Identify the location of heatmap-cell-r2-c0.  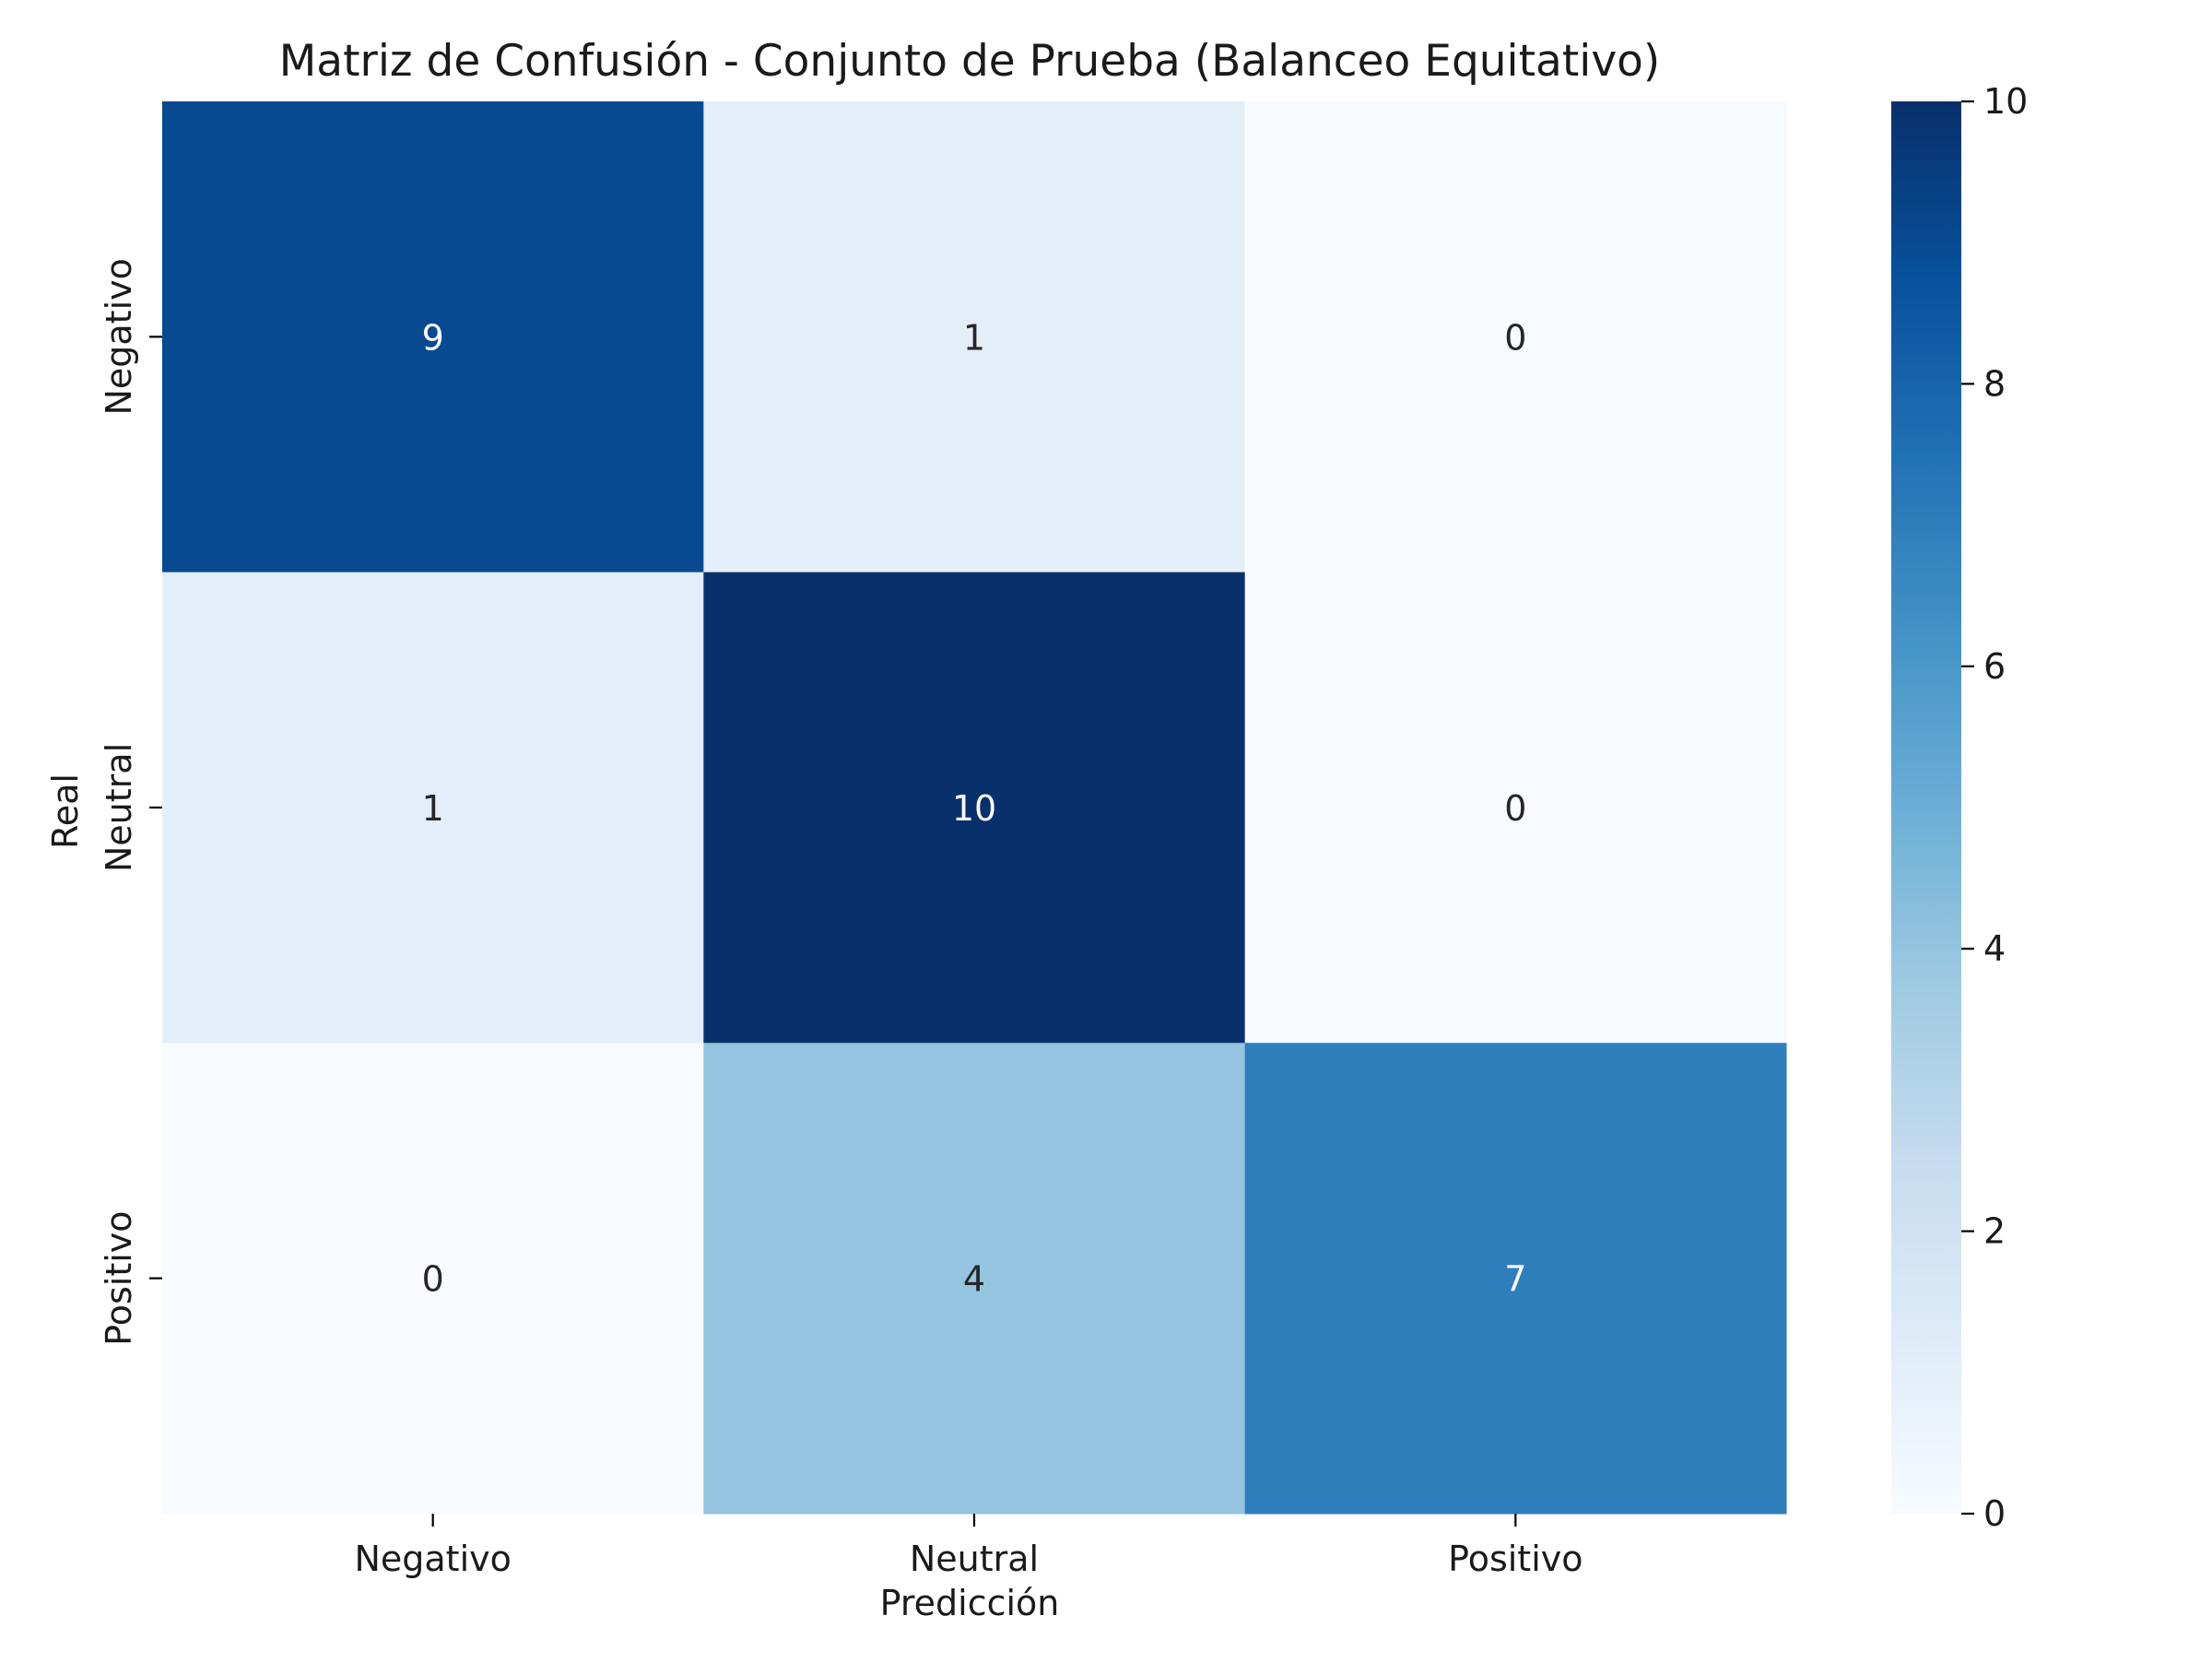
(433, 1279).